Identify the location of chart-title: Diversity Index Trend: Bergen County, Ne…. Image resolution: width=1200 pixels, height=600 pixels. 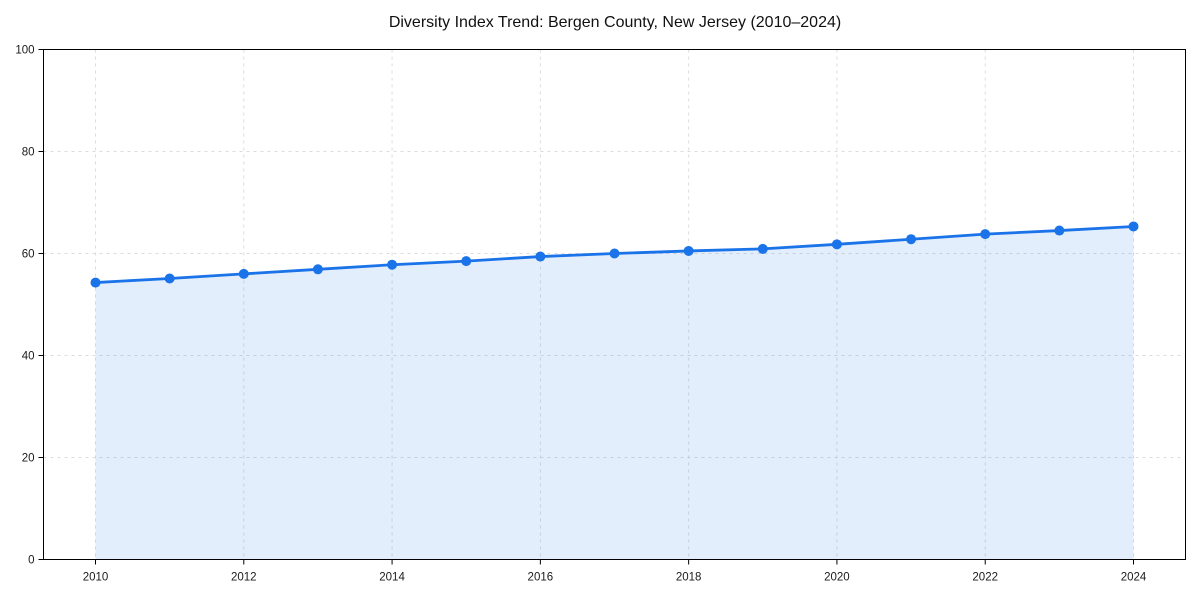
(615, 22).